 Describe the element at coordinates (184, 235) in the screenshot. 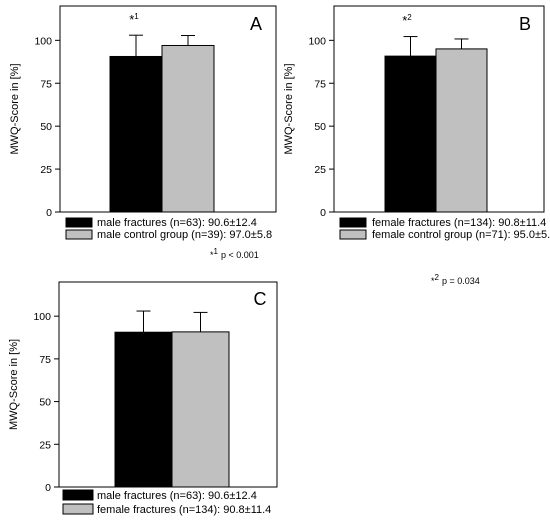

I see `legend-label: male control group (n=39): 97.0±5.8` at that location.